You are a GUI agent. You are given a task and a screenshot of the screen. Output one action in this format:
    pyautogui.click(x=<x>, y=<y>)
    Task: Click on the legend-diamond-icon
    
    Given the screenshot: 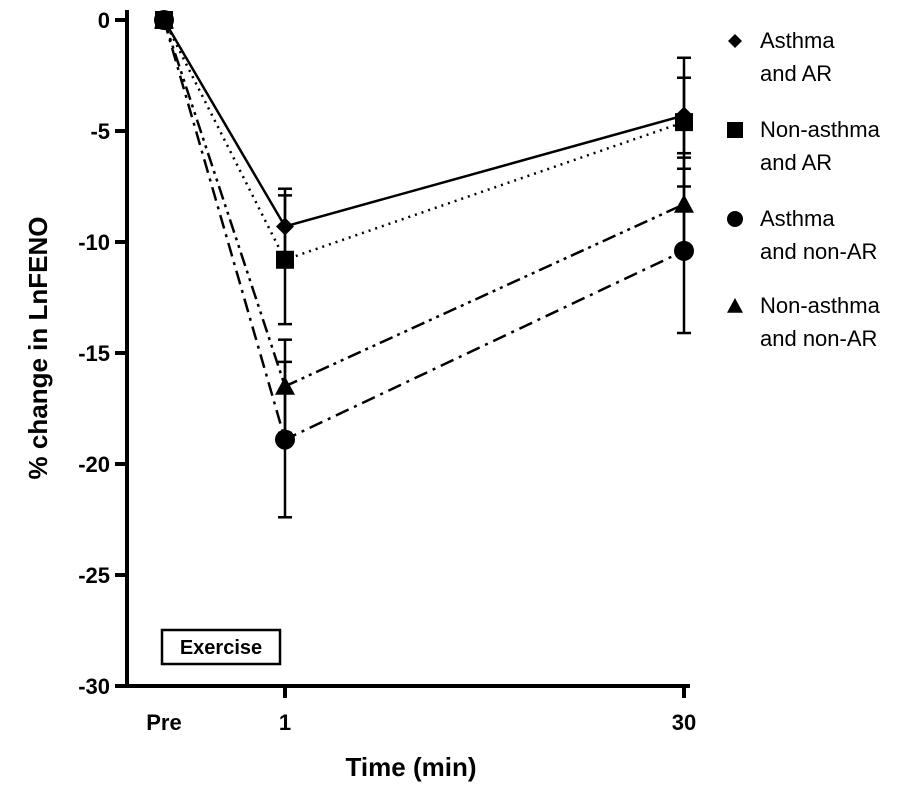 What is the action you would take?
    pyautogui.click(x=735, y=41)
    